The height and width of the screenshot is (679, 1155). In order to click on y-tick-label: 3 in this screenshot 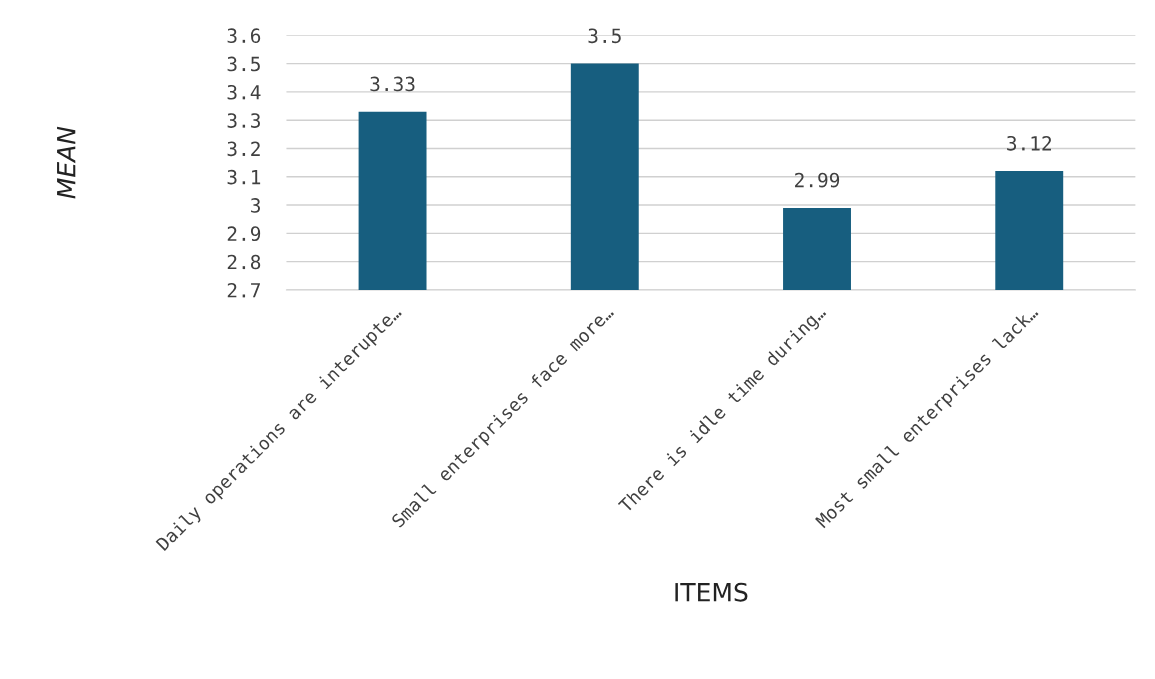, I will do `click(255, 205)`.